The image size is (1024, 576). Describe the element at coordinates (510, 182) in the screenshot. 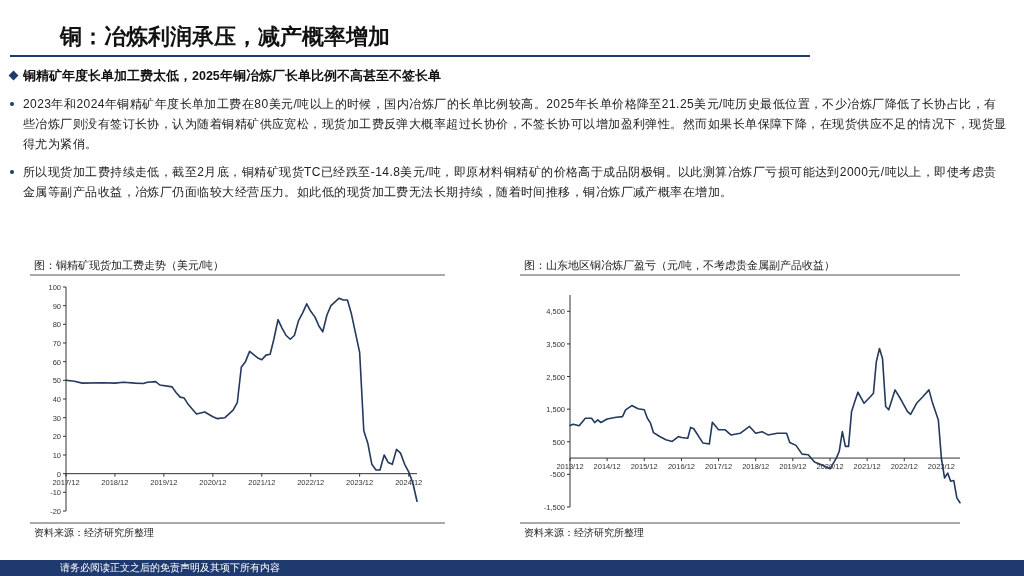

I see `text: 所以现货加工费持续走低，截至2月底，铜精矿现货TC已经跌至-14.8美元/吨，即原材料铜精矿的价格高于成品阴极铜。以此测算冶炼厂亏损可能达到2000元/吨以上，即使考虑贵金属等副产品收益，冶炼厂仍面临较大经营压力。如此低的现货加工费无法长期持续，随着时间推移，铜冶炼厂减产概率在增加。` at that location.